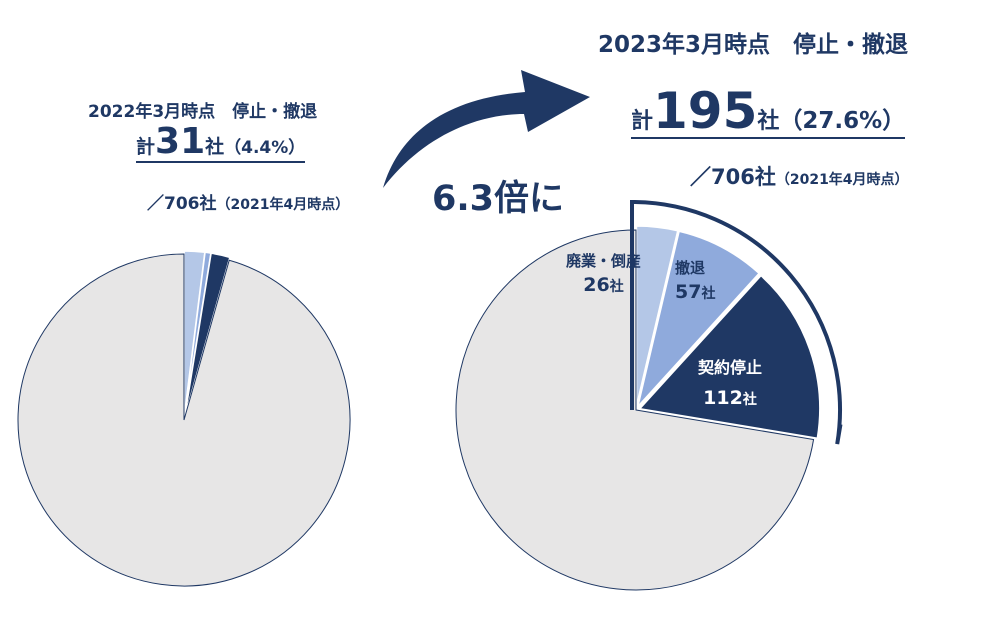  I want to click on slice-name-contract-stop: 契約停止, so click(730, 367).